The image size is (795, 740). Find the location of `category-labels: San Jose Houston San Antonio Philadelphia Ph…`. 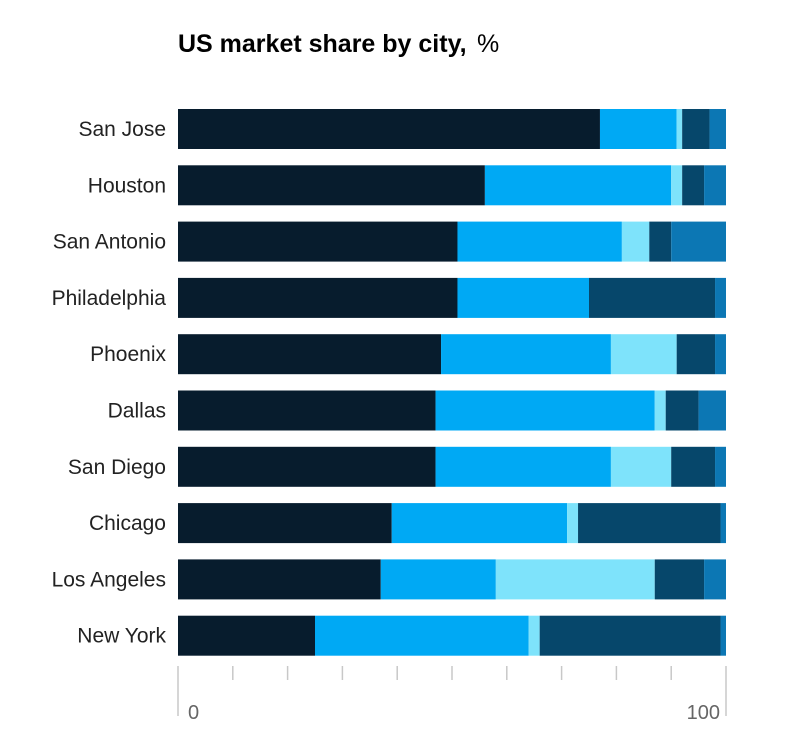

category-labels: San Jose Houston San Antonio Philadelphia Ph… is located at coordinates (109, 383).